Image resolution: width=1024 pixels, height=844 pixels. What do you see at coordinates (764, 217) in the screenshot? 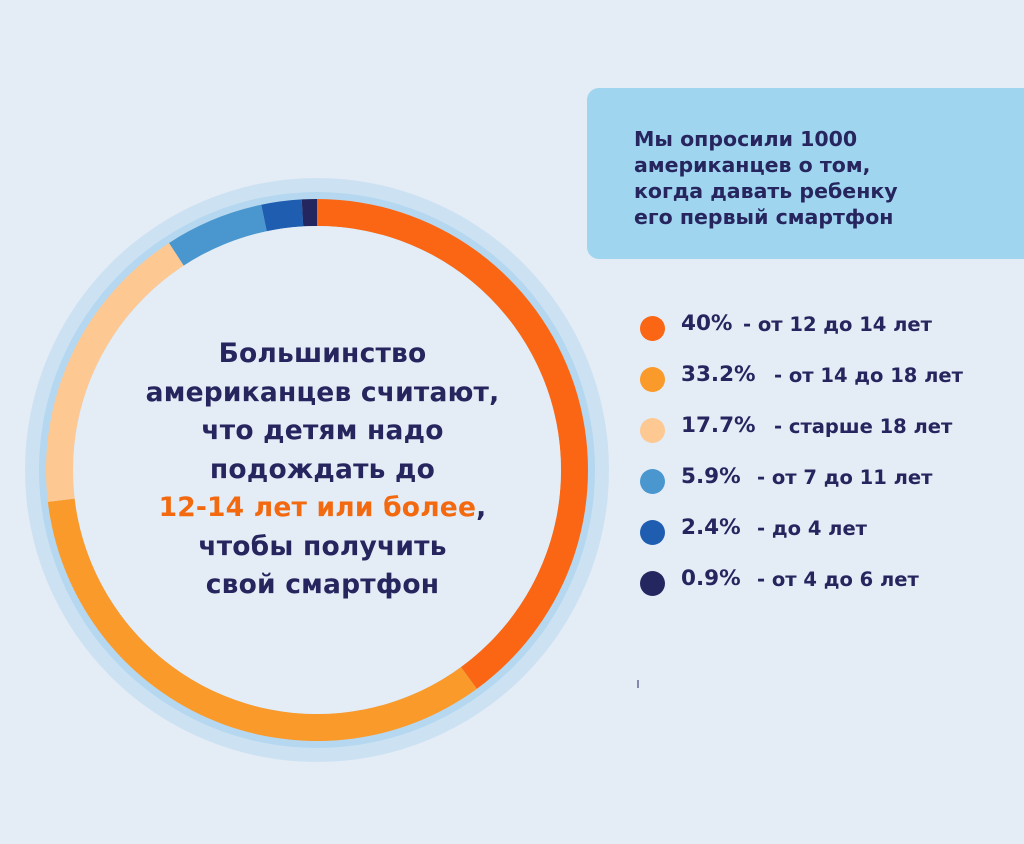
I see `info-line-4: его первый смартфон` at bounding box center [764, 217].